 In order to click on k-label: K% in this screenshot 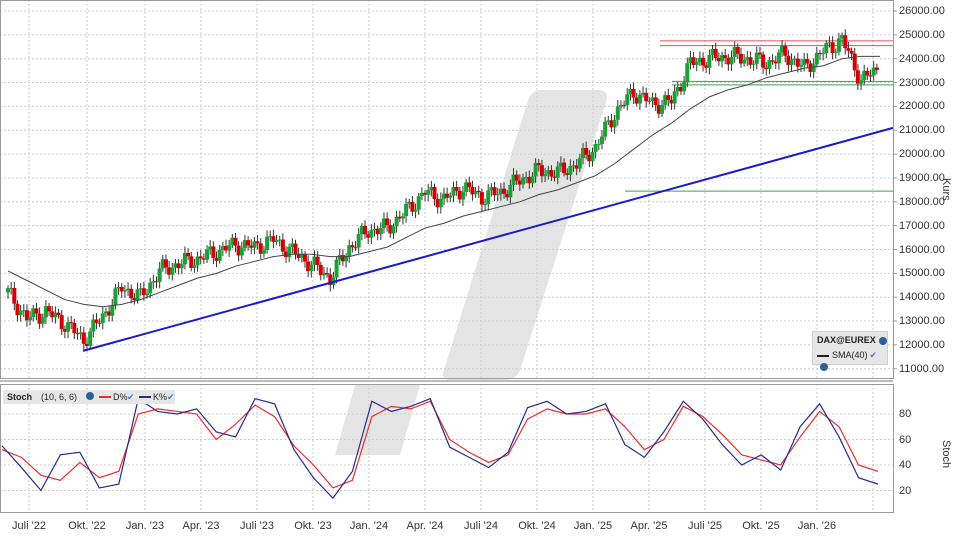, I will do `click(160, 397)`.